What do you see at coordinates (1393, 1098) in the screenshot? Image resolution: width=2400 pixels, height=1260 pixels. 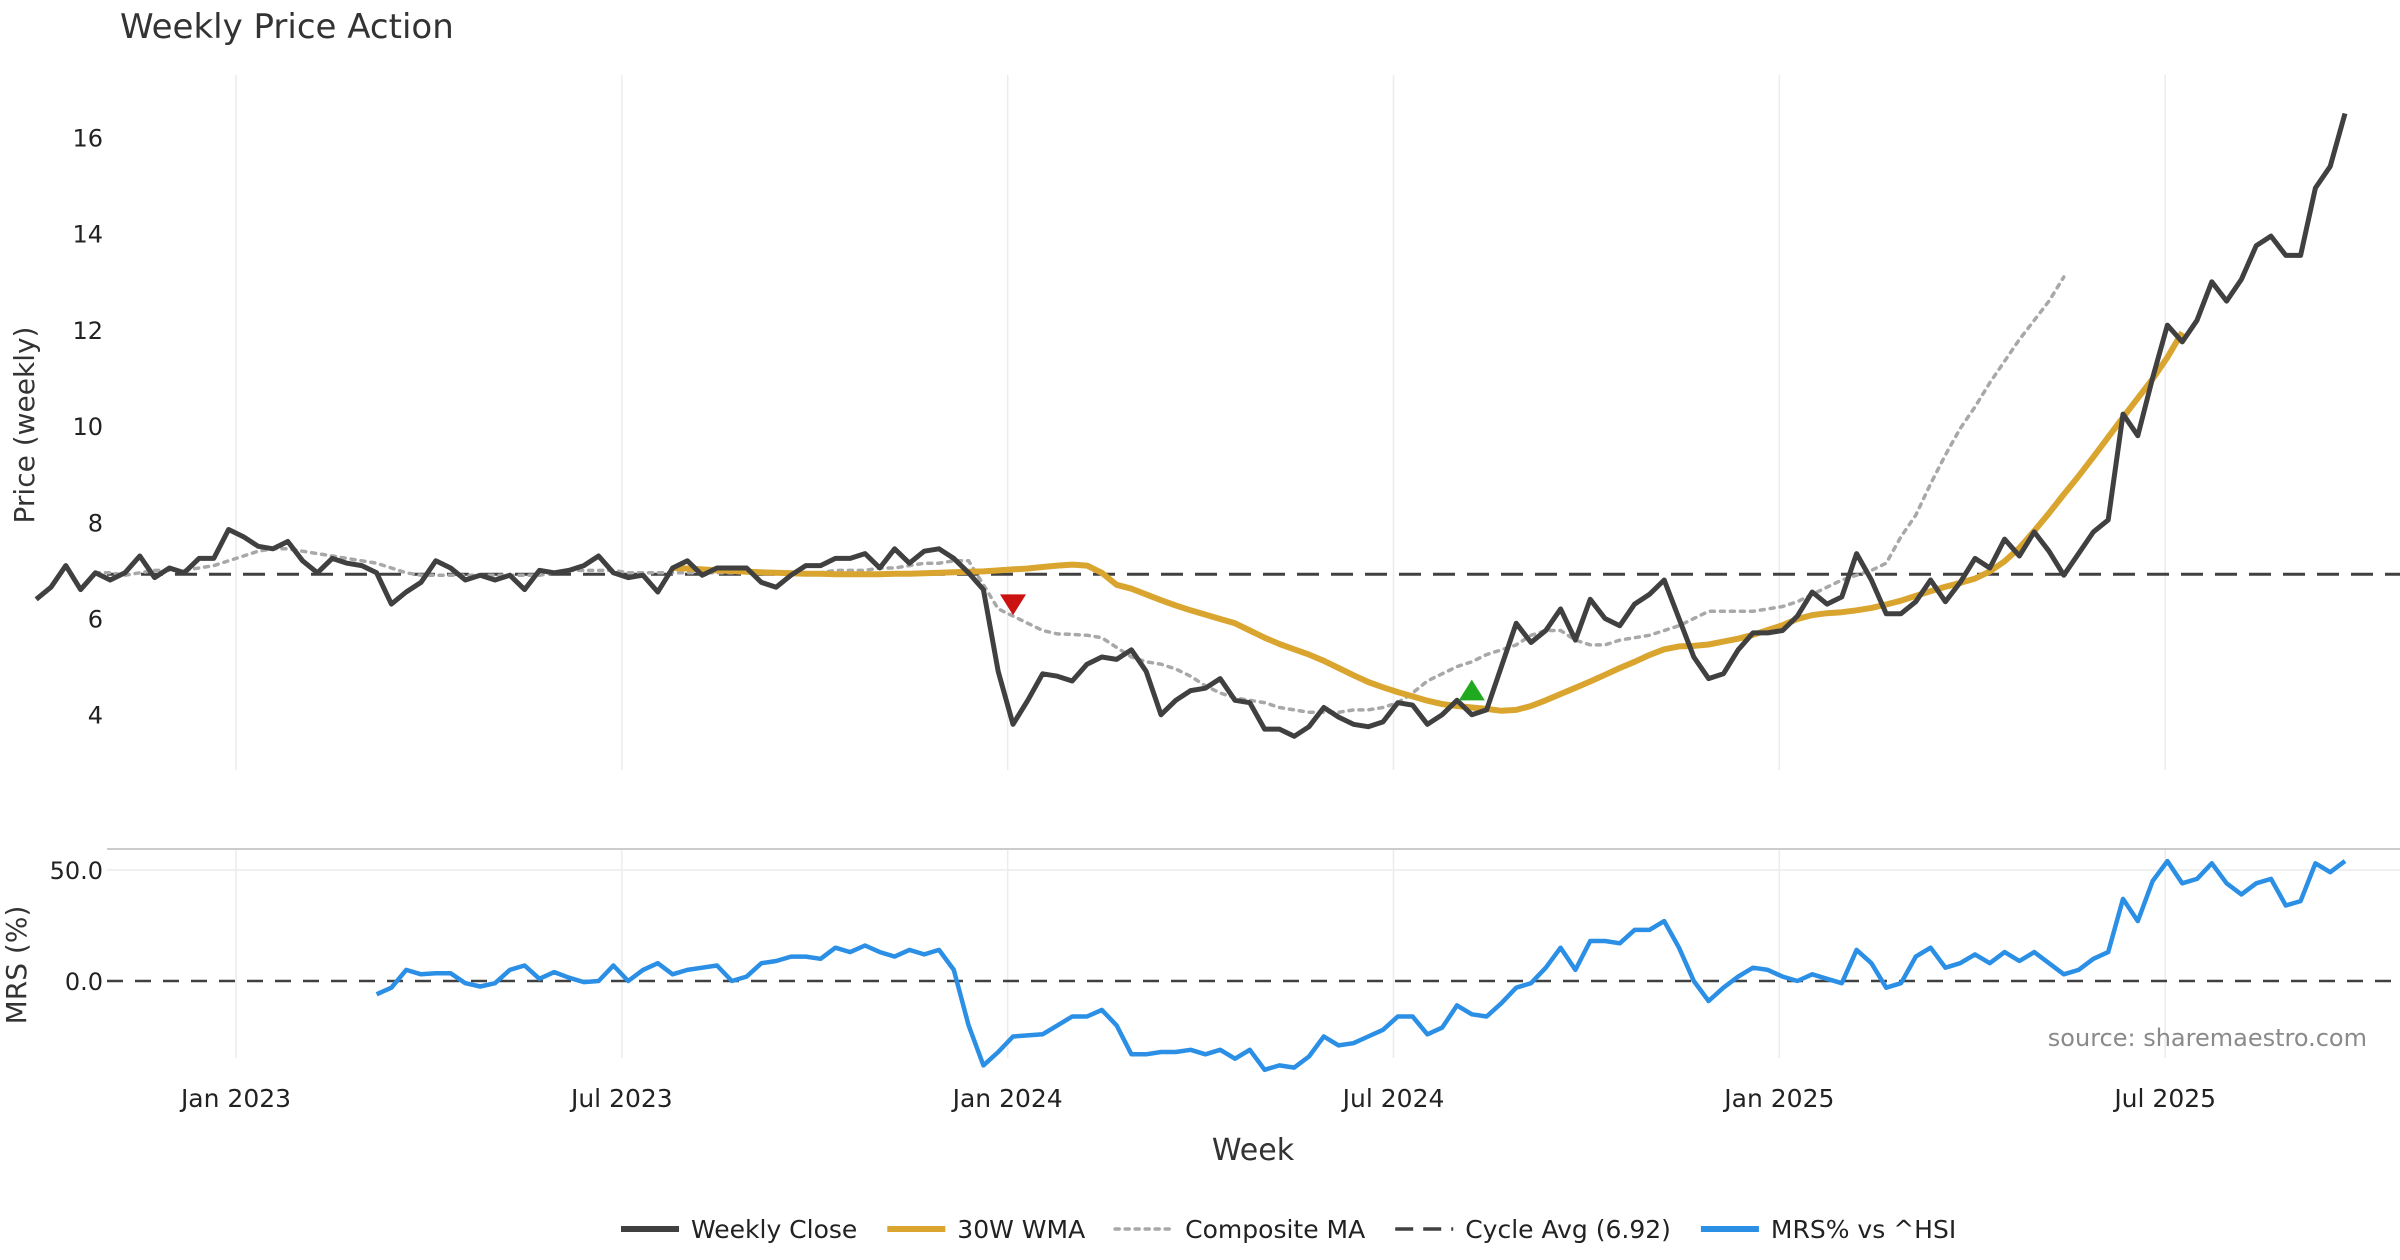 I see `x-tick-label: Jul 2024` at bounding box center [1393, 1098].